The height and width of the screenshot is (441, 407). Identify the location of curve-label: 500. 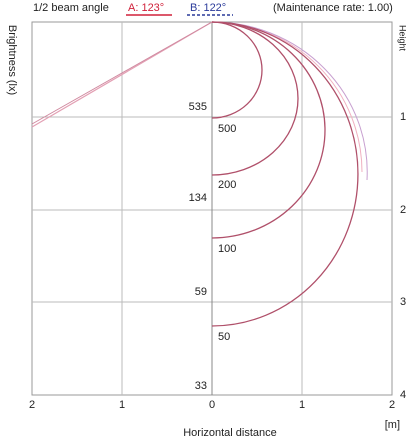
(227, 129).